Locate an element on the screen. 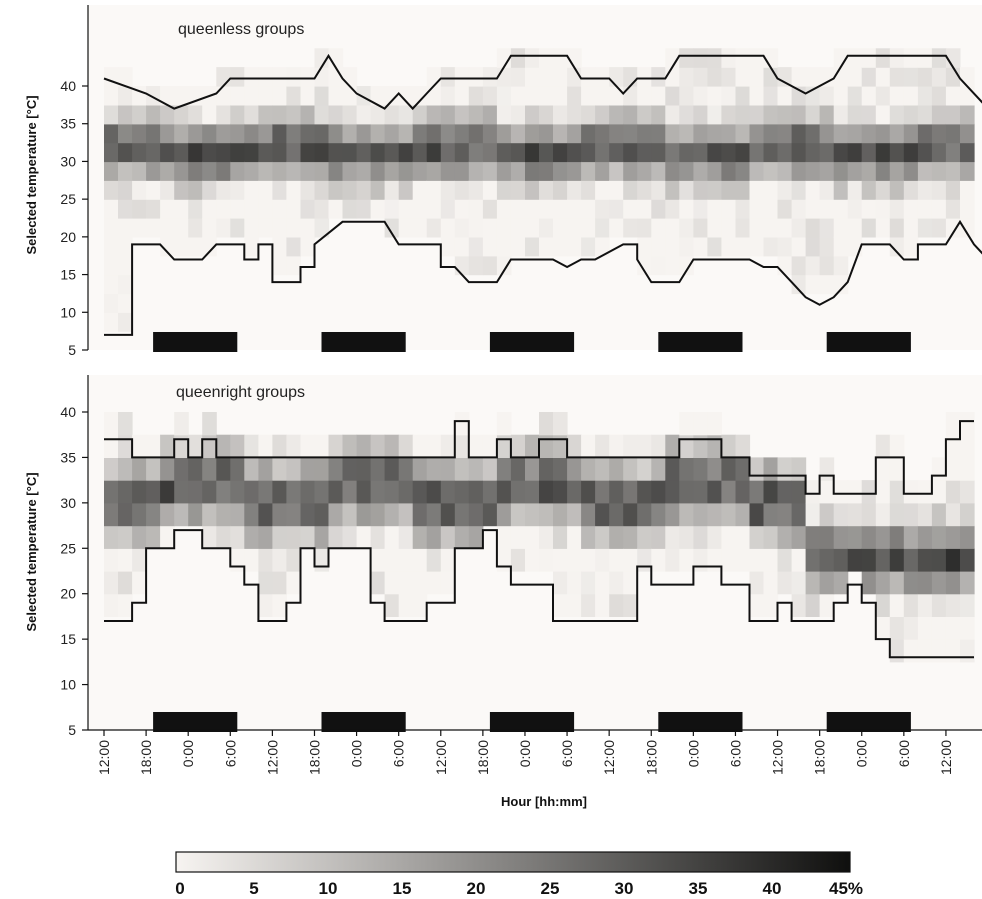  y-tick-label: 25 is located at coordinates (68, 199).